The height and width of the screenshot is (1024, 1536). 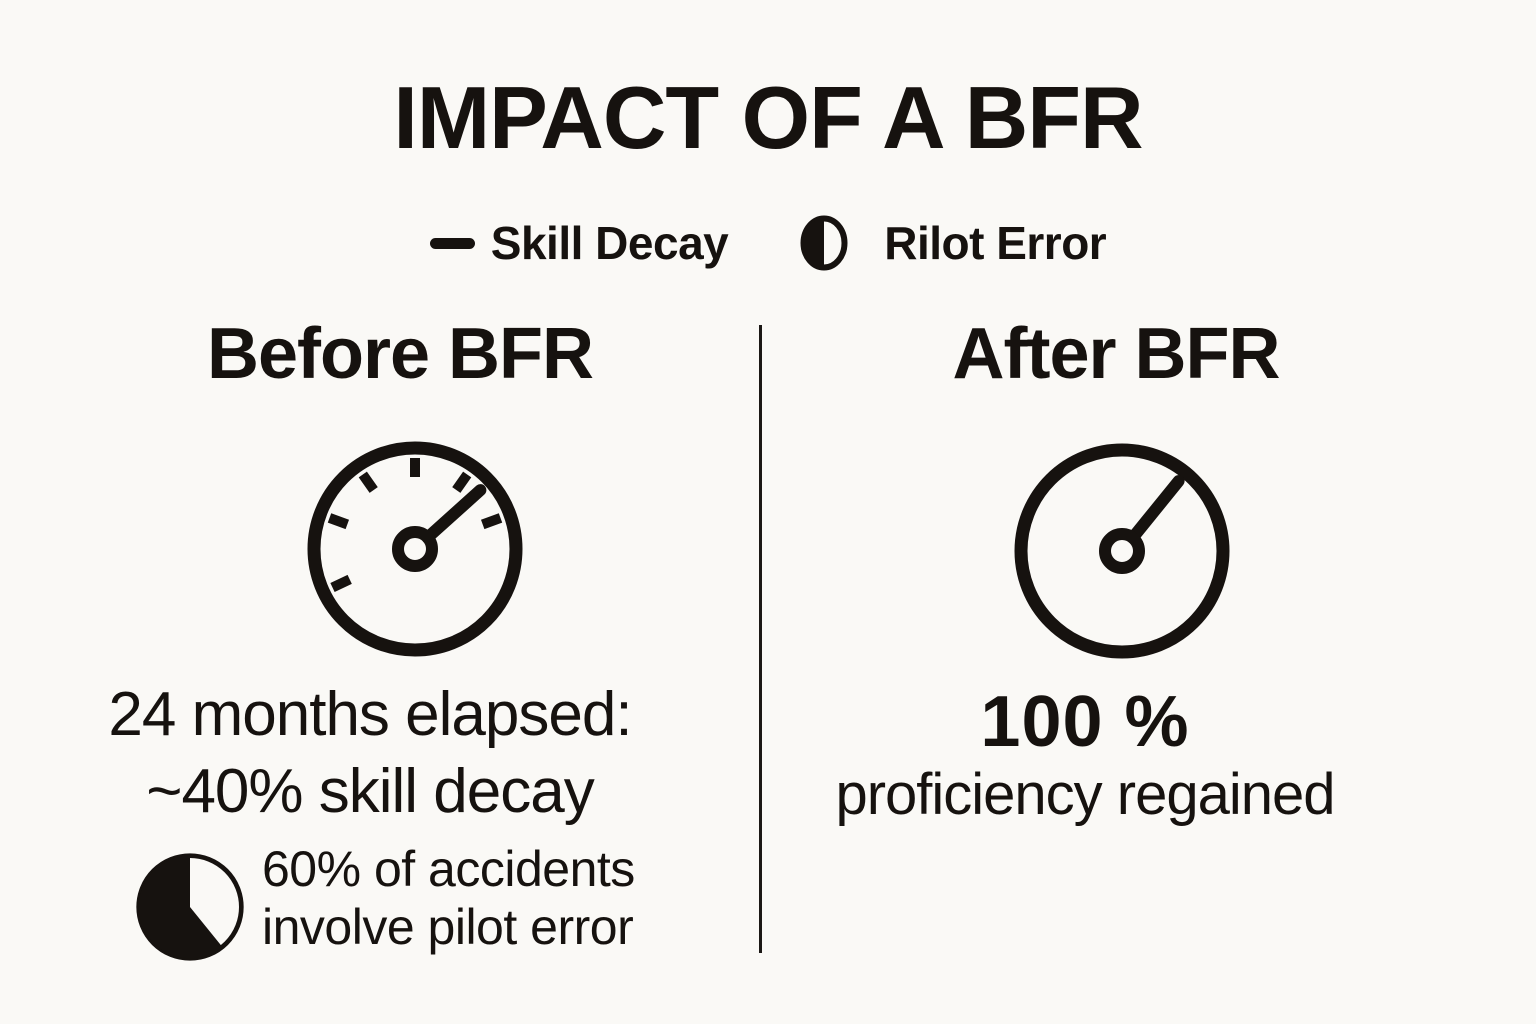 What do you see at coordinates (824, 243) in the screenshot?
I see `half-filled-circle-icon` at bounding box center [824, 243].